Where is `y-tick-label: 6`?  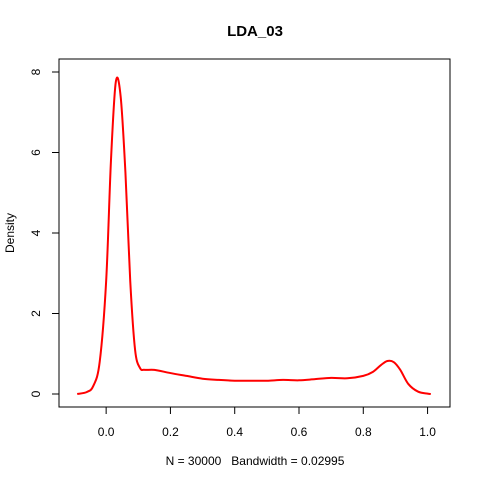
y-tick-label: 6 is located at coordinates (36, 152).